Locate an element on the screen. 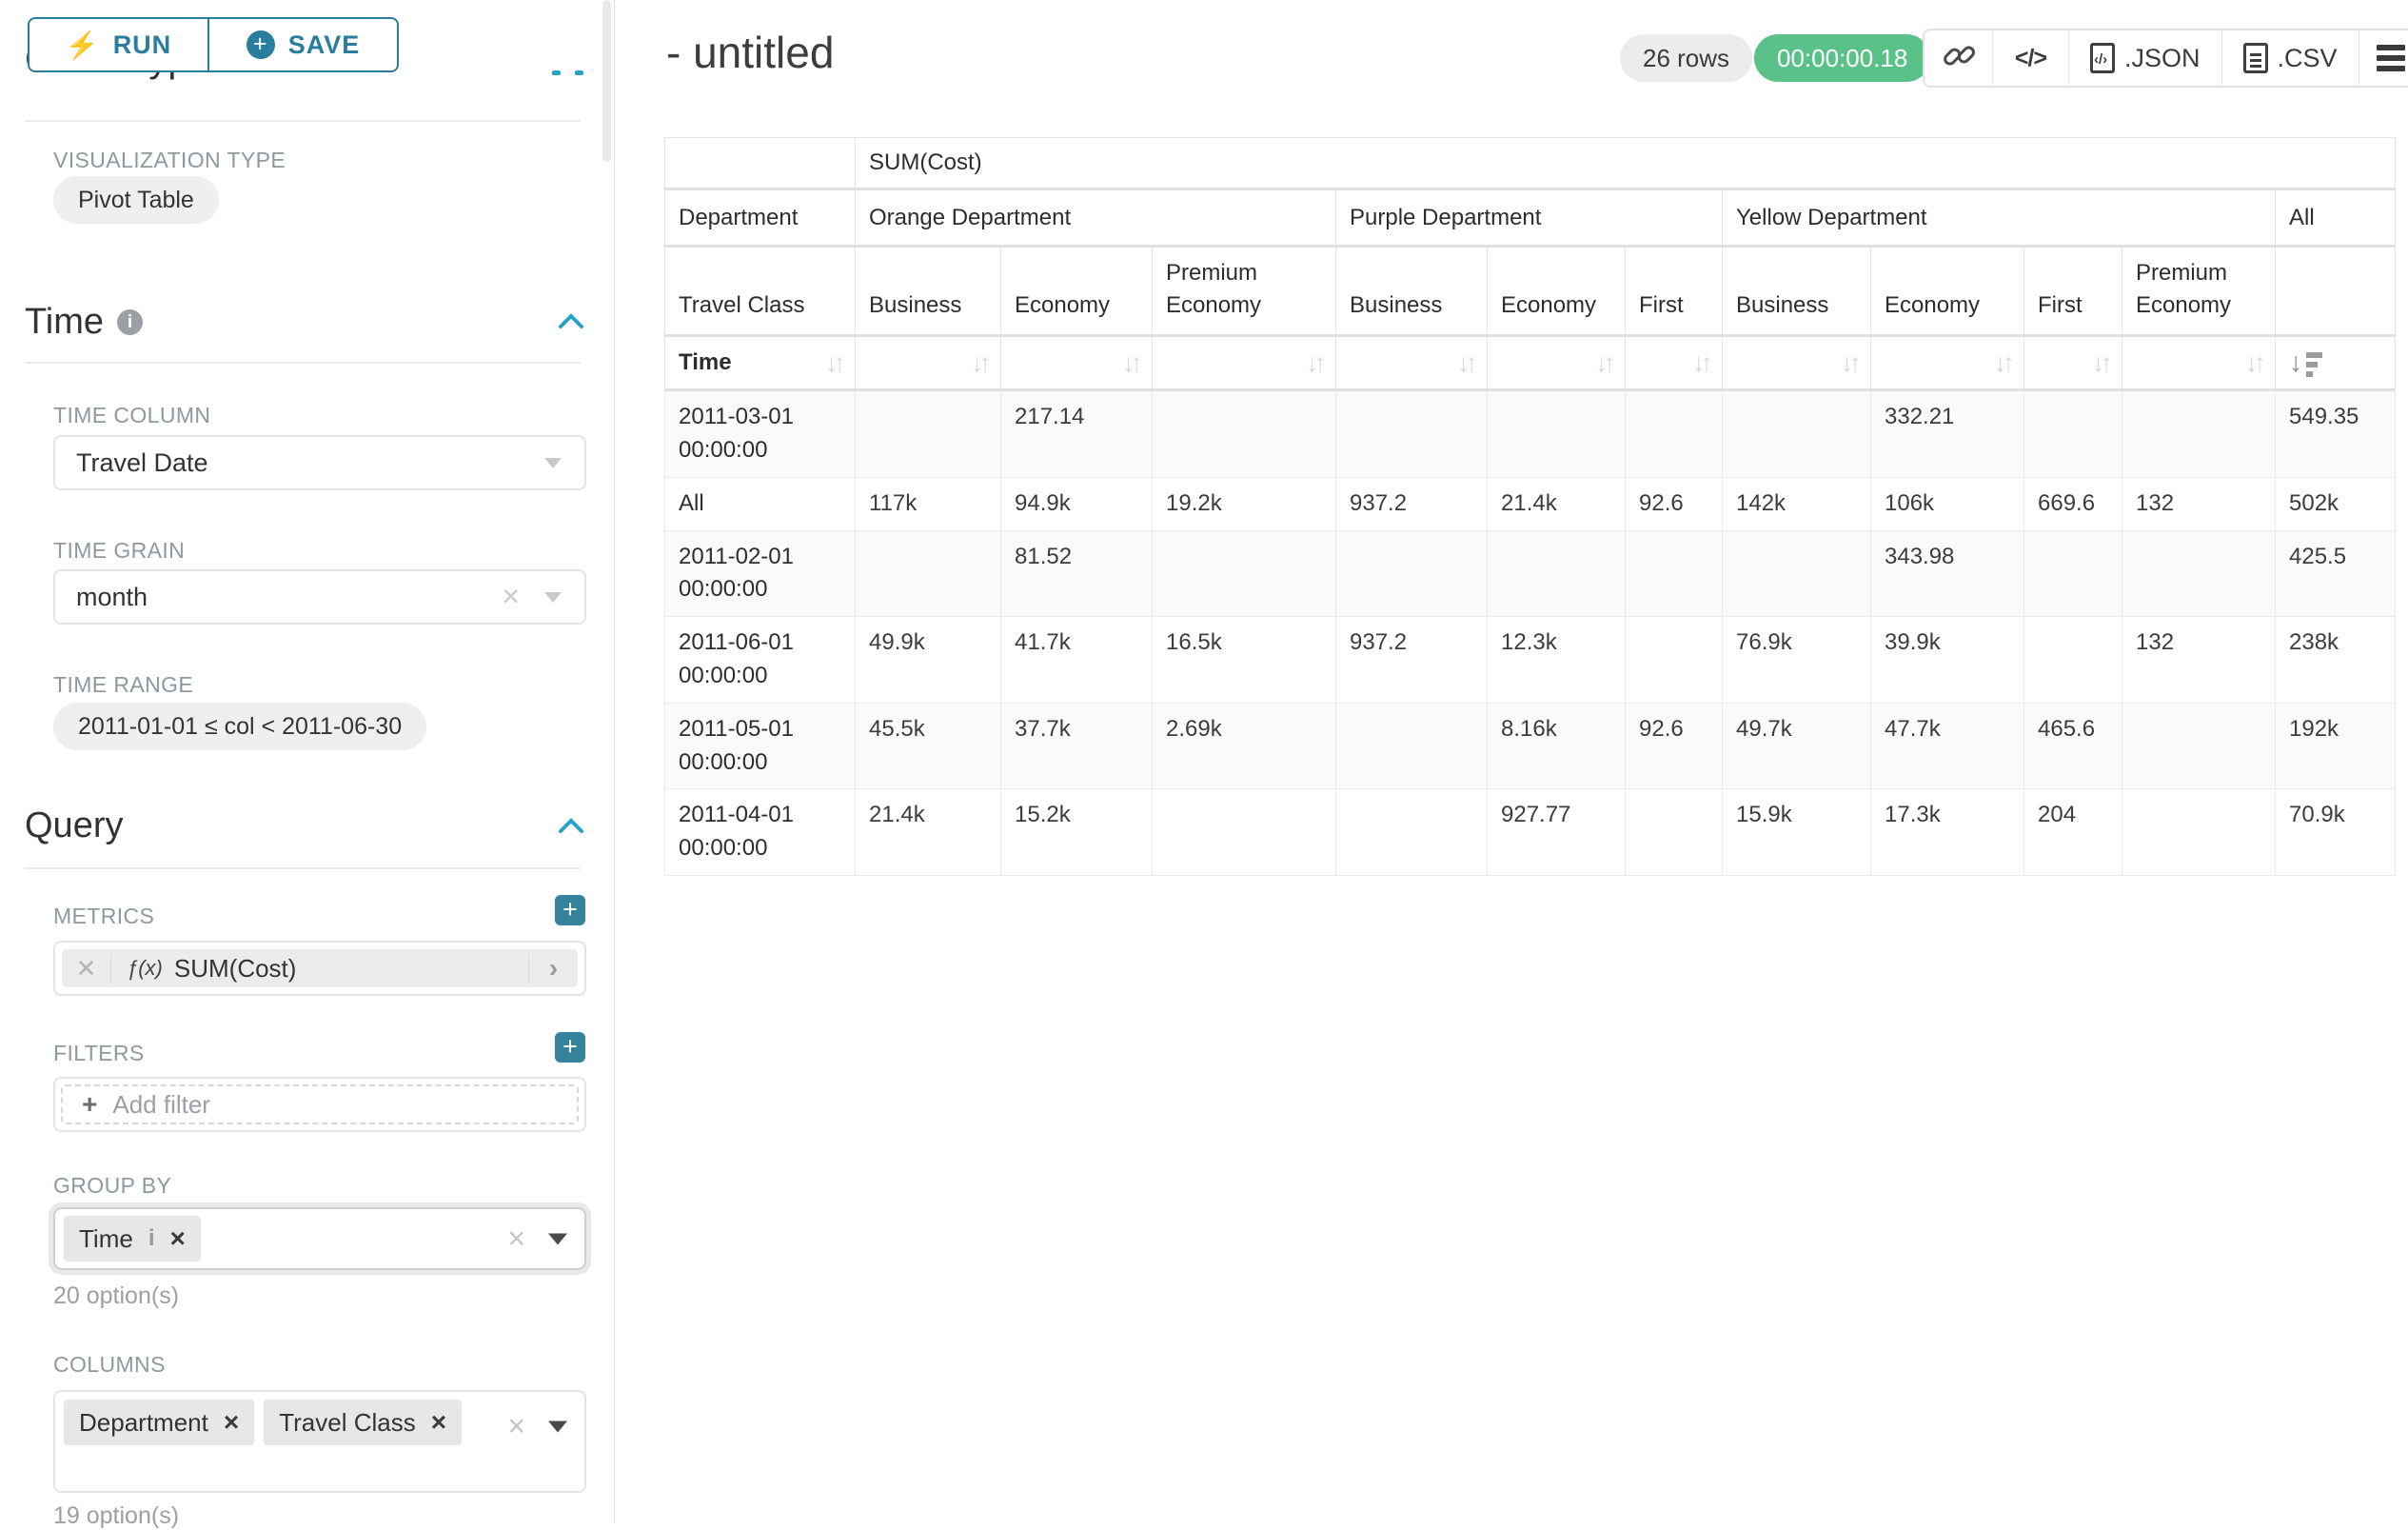  travel-class-header: First is located at coordinates (2072, 291).